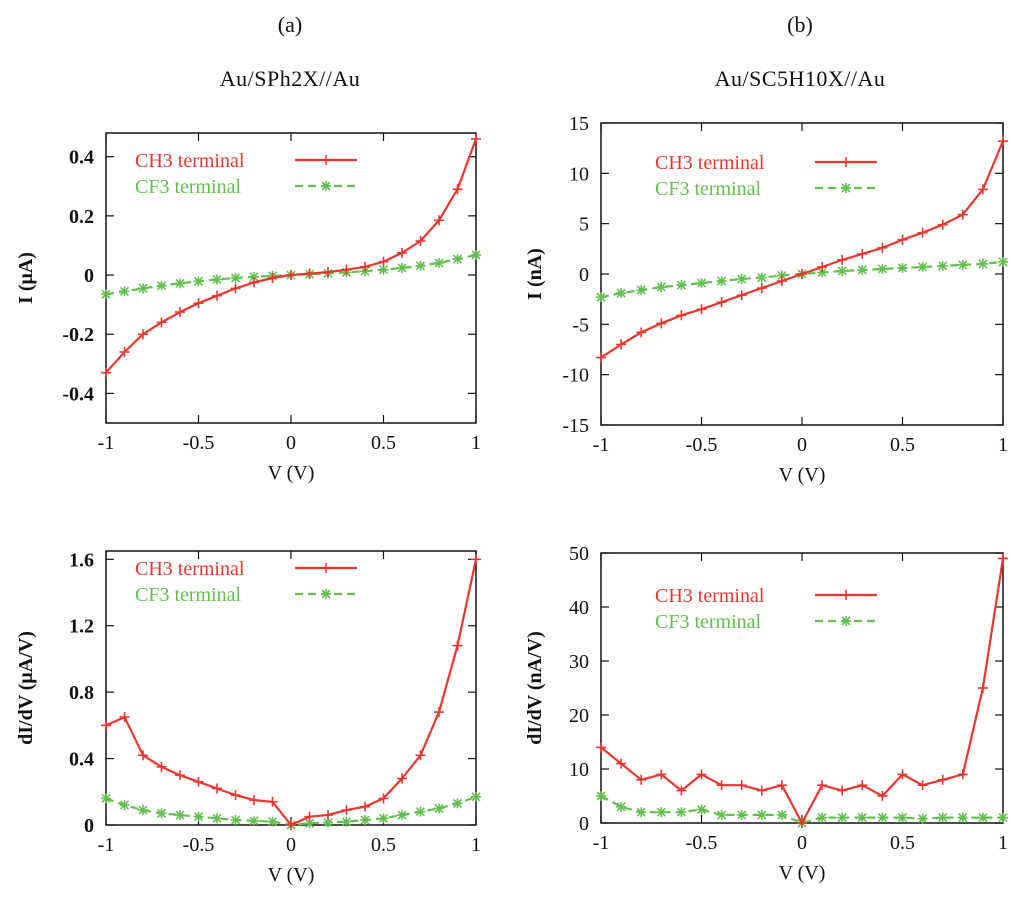 The image size is (1011, 903). I want to click on legend-label-cf3: CF3 terminal, so click(188, 595).